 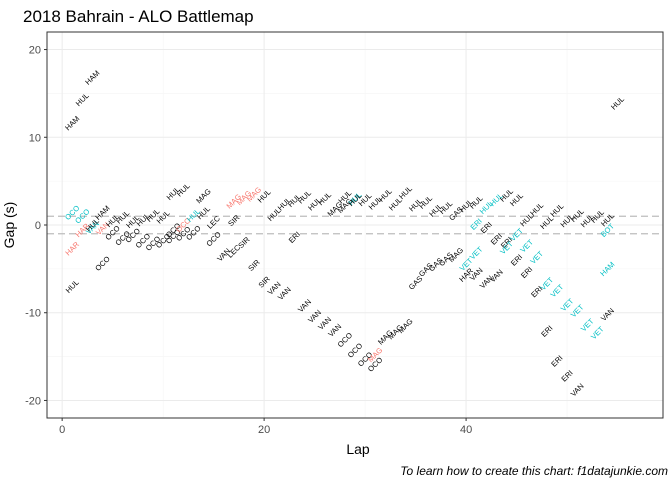 What do you see at coordinates (35, 138) in the screenshot?
I see `y-tick-label: 10` at bounding box center [35, 138].